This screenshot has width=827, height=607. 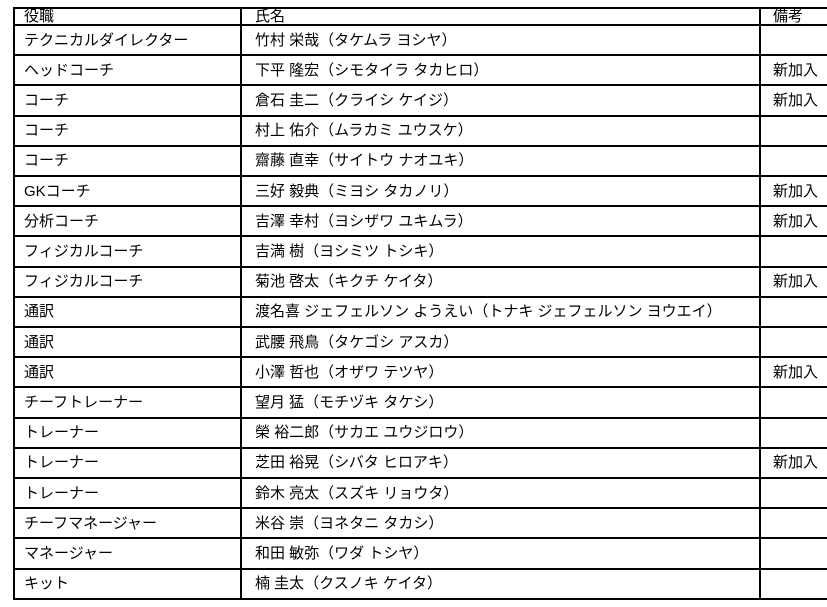 I want to click on table-row: キット 楠 圭太（クスノキ ケイタ）, so click(x=420, y=584).